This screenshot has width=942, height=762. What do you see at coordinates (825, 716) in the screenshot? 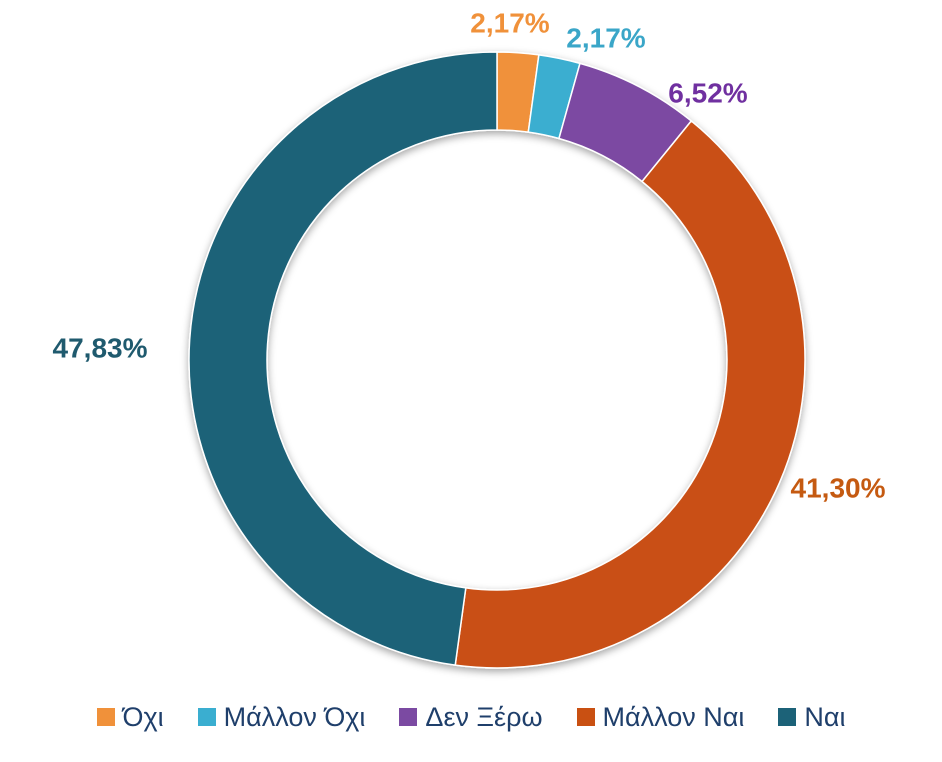
I see `legend-label-4: Ναι` at bounding box center [825, 716].